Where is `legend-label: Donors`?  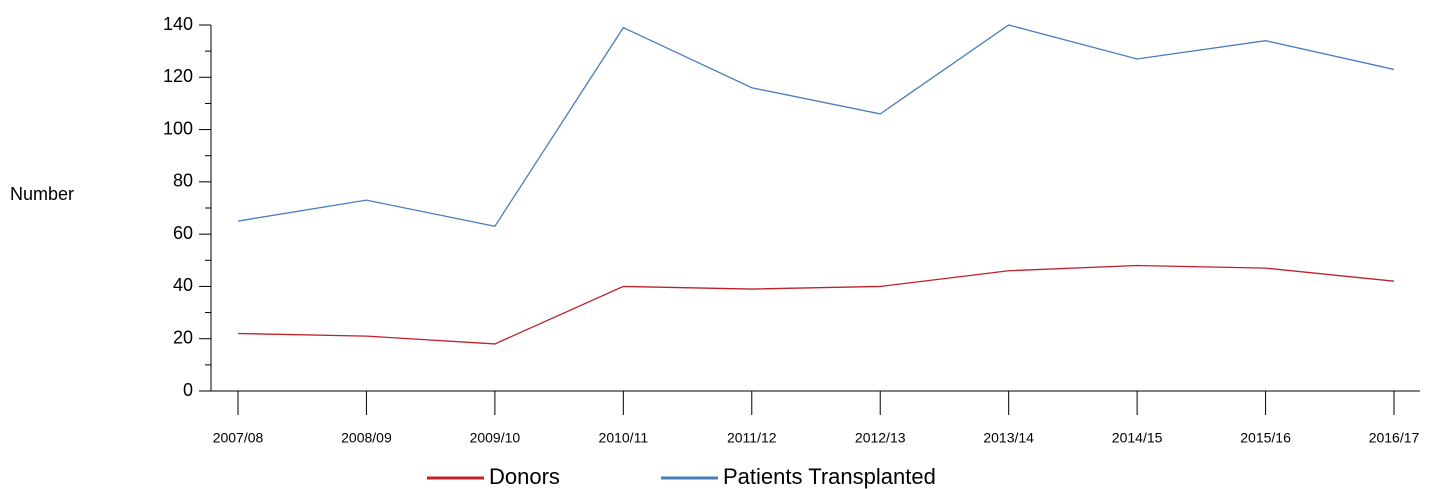 legend-label: Donors is located at coordinates (524, 476).